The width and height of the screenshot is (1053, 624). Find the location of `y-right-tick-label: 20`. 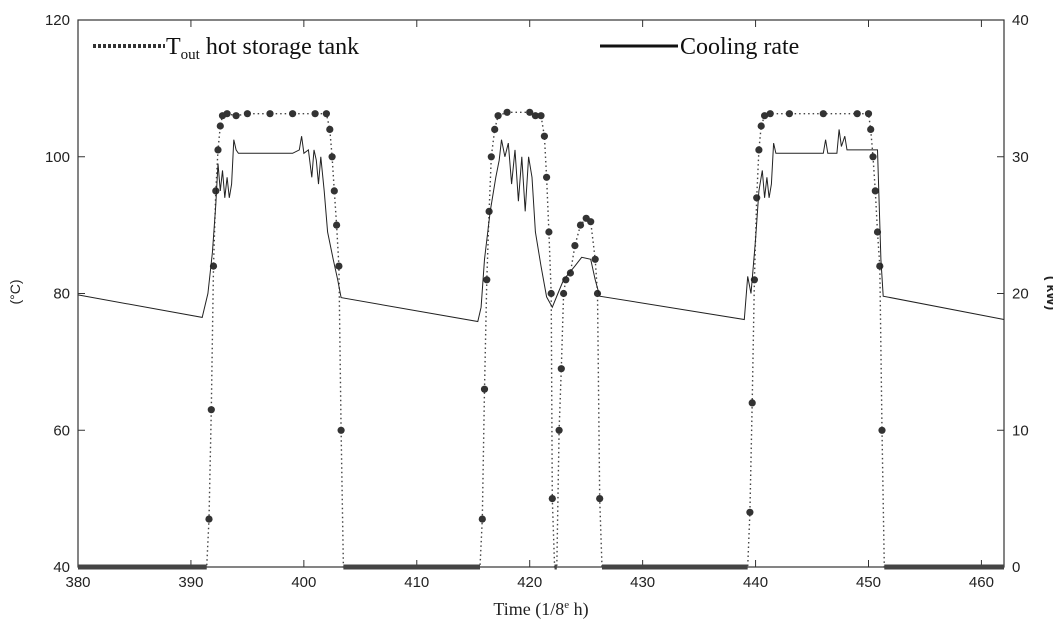

y-right-tick-label: 20 is located at coordinates (1020, 294).